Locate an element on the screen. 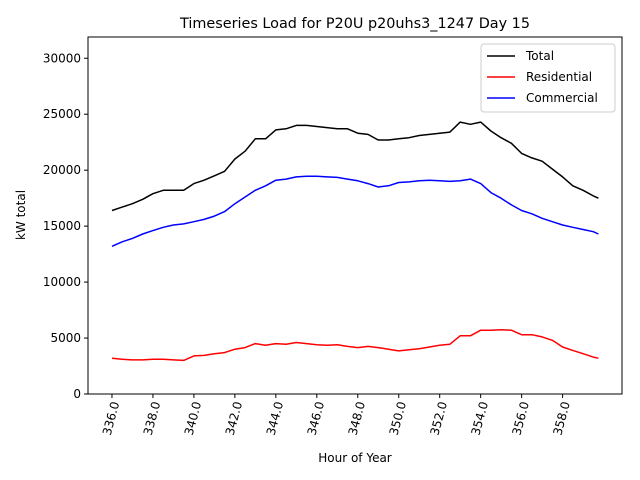 Image resolution: width=640 pixels, height=480 pixels. legend-box is located at coordinates (548, 78).